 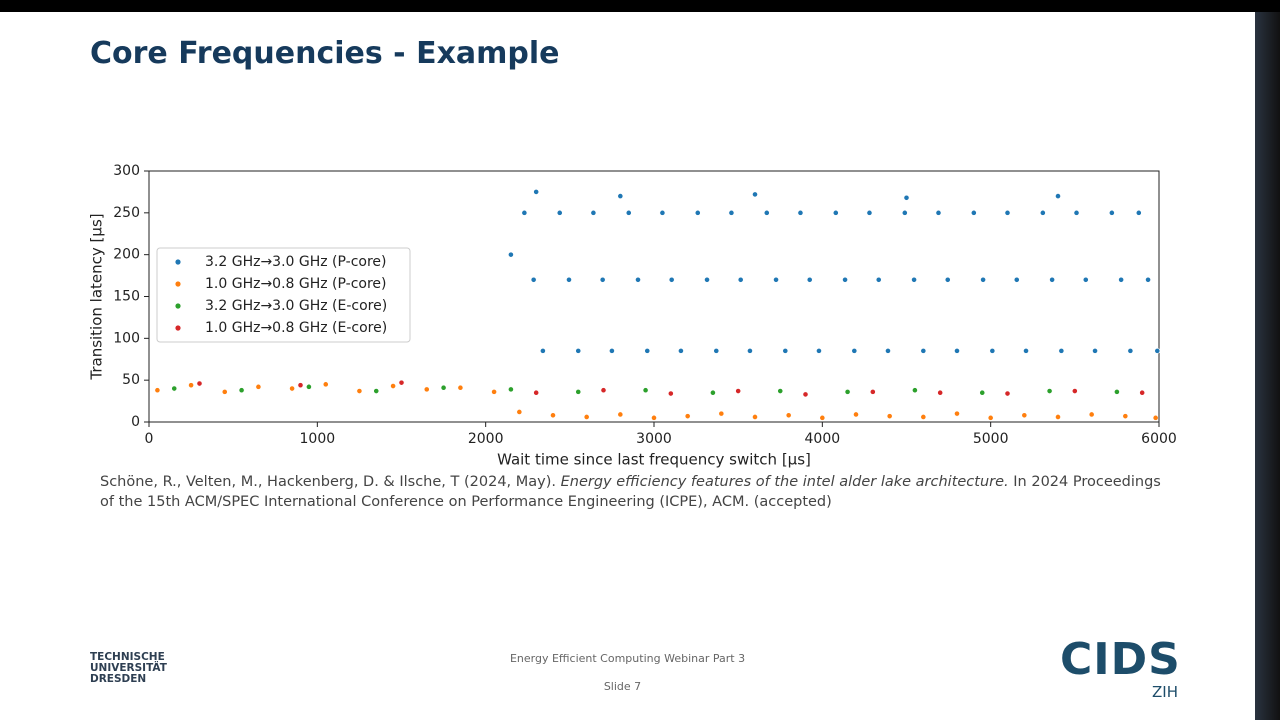 I want to click on video-edge, so click(x=1267, y=366).